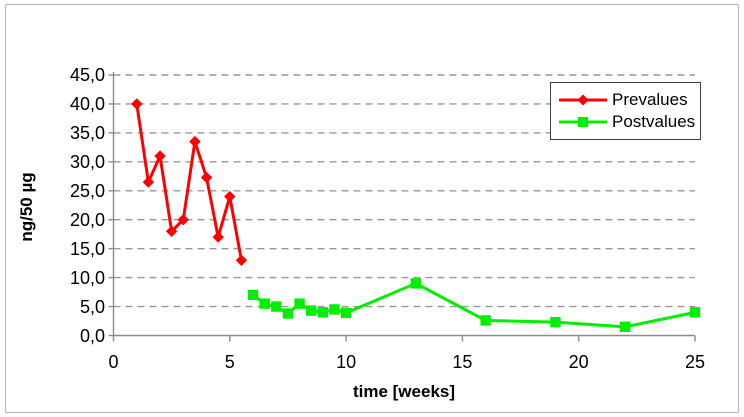 Image resolution: width=744 pixels, height=417 pixels. What do you see at coordinates (578, 362) in the screenshot?
I see `x-tick-label: 20` at bounding box center [578, 362].